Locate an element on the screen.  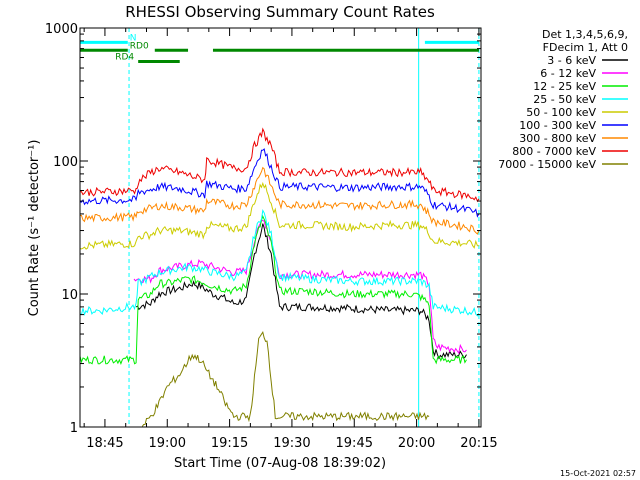
y-tick-label: 1000 is located at coordinates (61, 29).